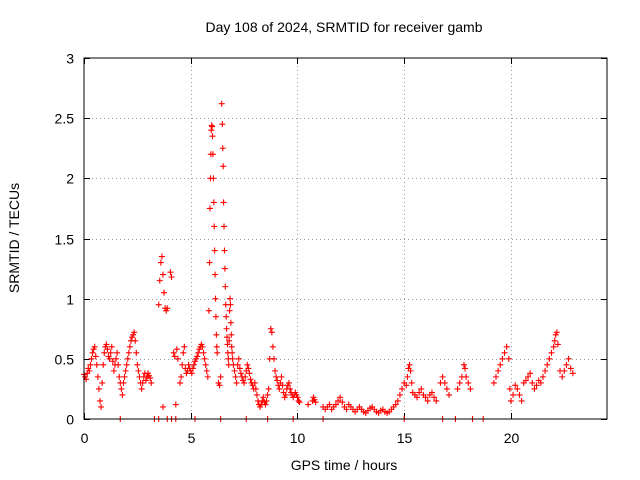  What do you see at coordinates (192, 438) in the screenshot?
I see `x-tick-label: 5` at bounding box center [192, 438].